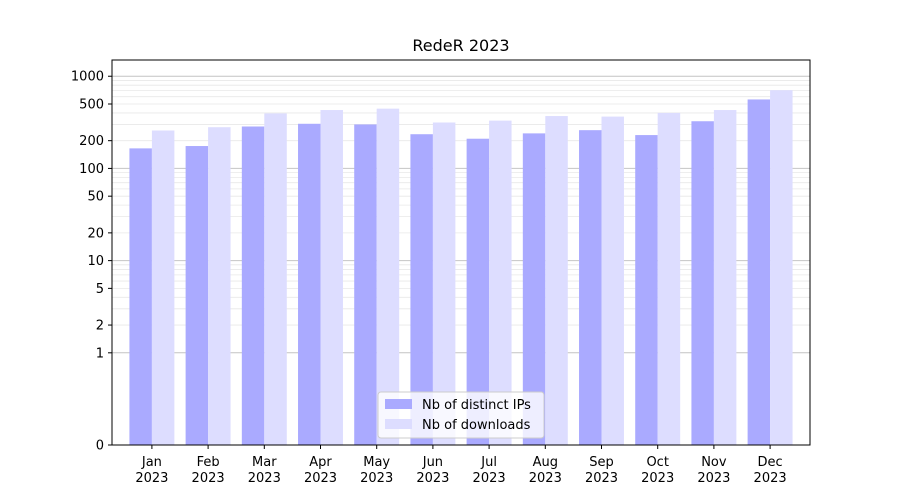 Image resolution: width=900 pixels, height=504 pixels. Describe the element at coordinates (590, 288) in the screenshot. I see `bar-distinct-ips-sep` at that location.